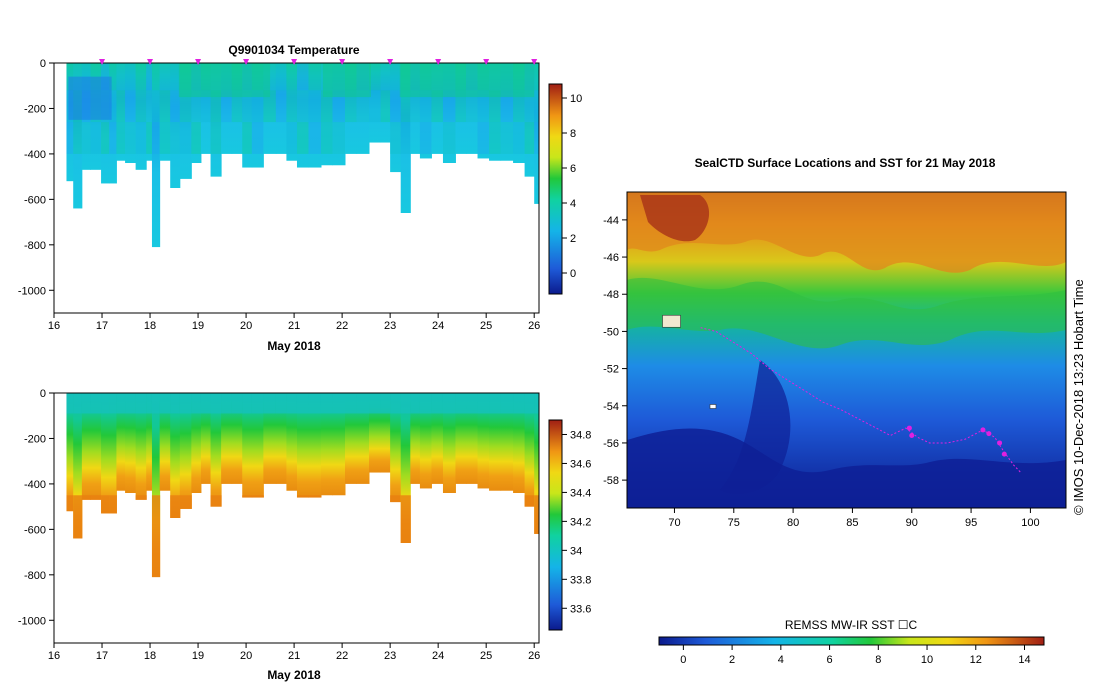 This screenshot has width=1099, height=700. I want to click on salinity-xtick-label-17: 17, so click(102, 656).